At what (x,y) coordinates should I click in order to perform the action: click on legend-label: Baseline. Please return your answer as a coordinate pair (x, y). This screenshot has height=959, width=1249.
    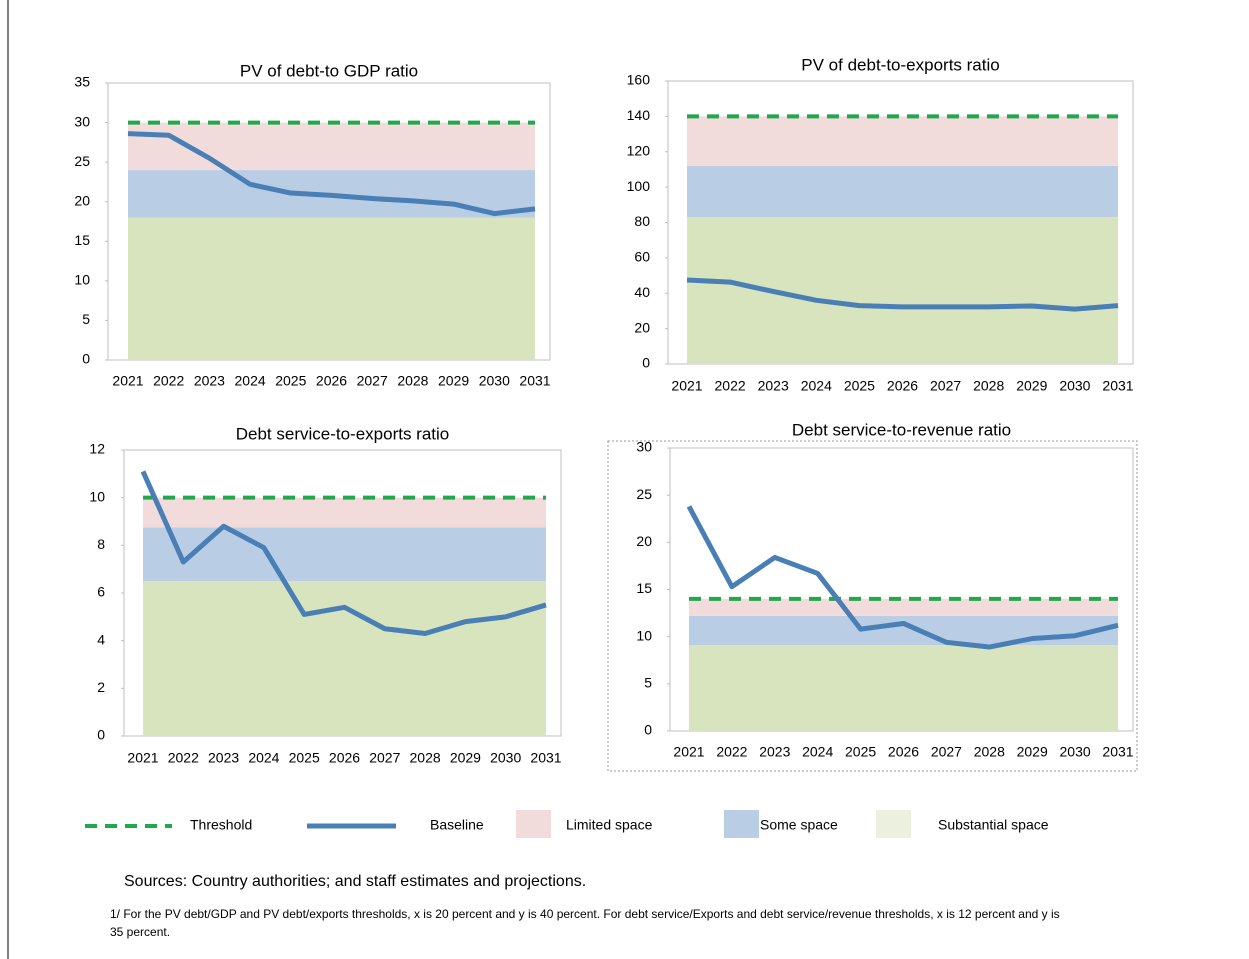
    Looking at the image, I should click on (457, 825).